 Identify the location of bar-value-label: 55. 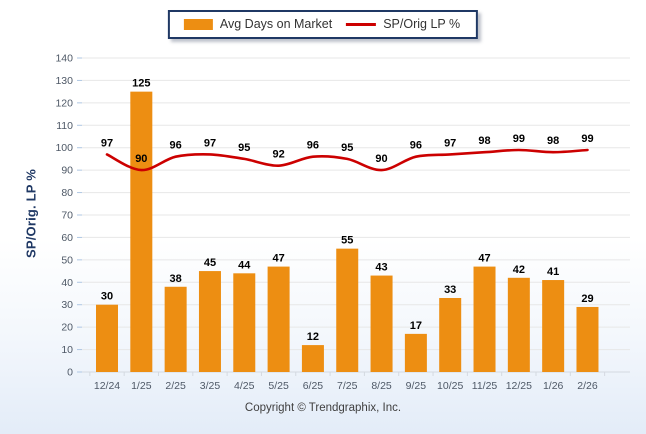
(347, 241).